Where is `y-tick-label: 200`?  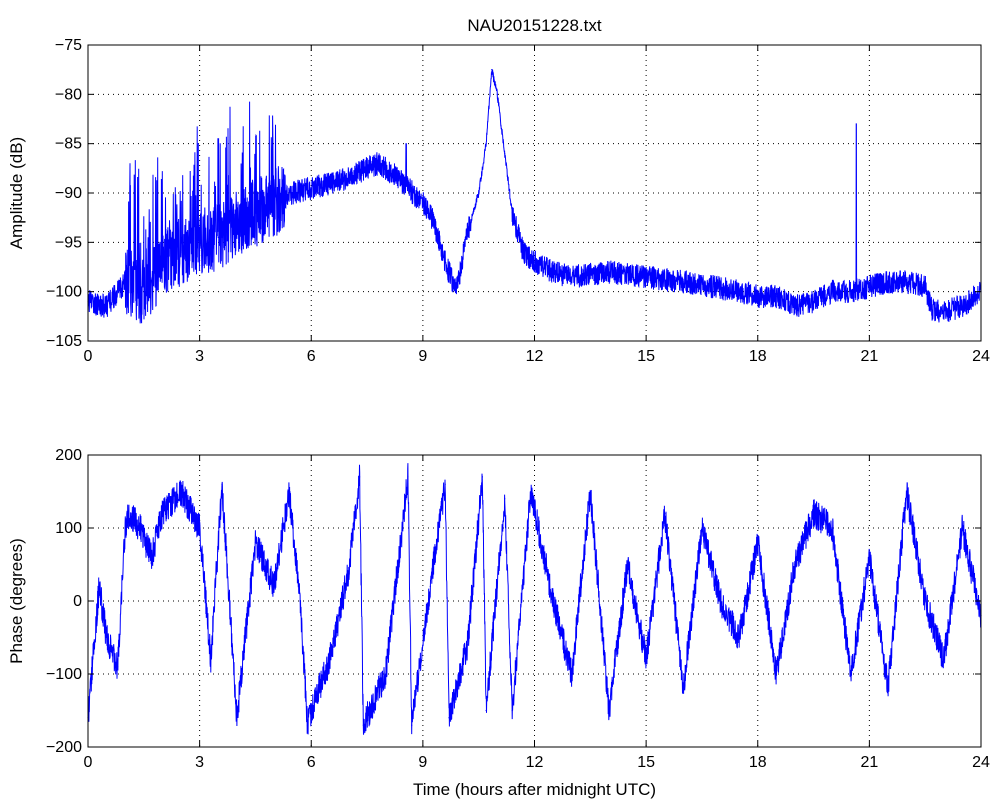 y-tick-label: 200 is located at coordinates (68, 455).